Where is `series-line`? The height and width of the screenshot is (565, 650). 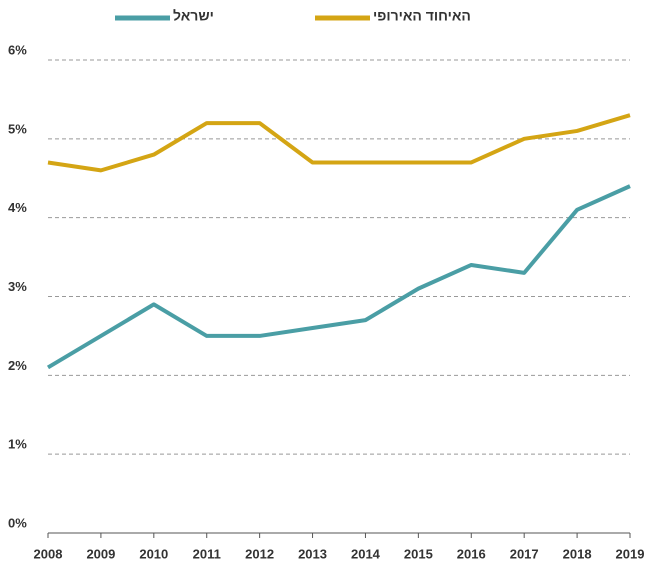
series-line is located at coordinates (339, 143).